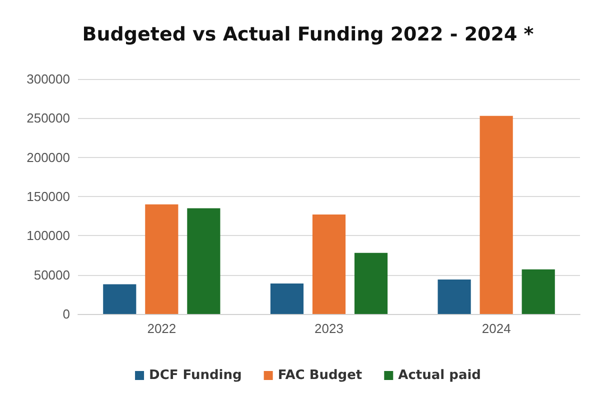  Describe the element at coordinates (329, 328) in the screenshot. I see `x-tick-label: 2023` at that location.